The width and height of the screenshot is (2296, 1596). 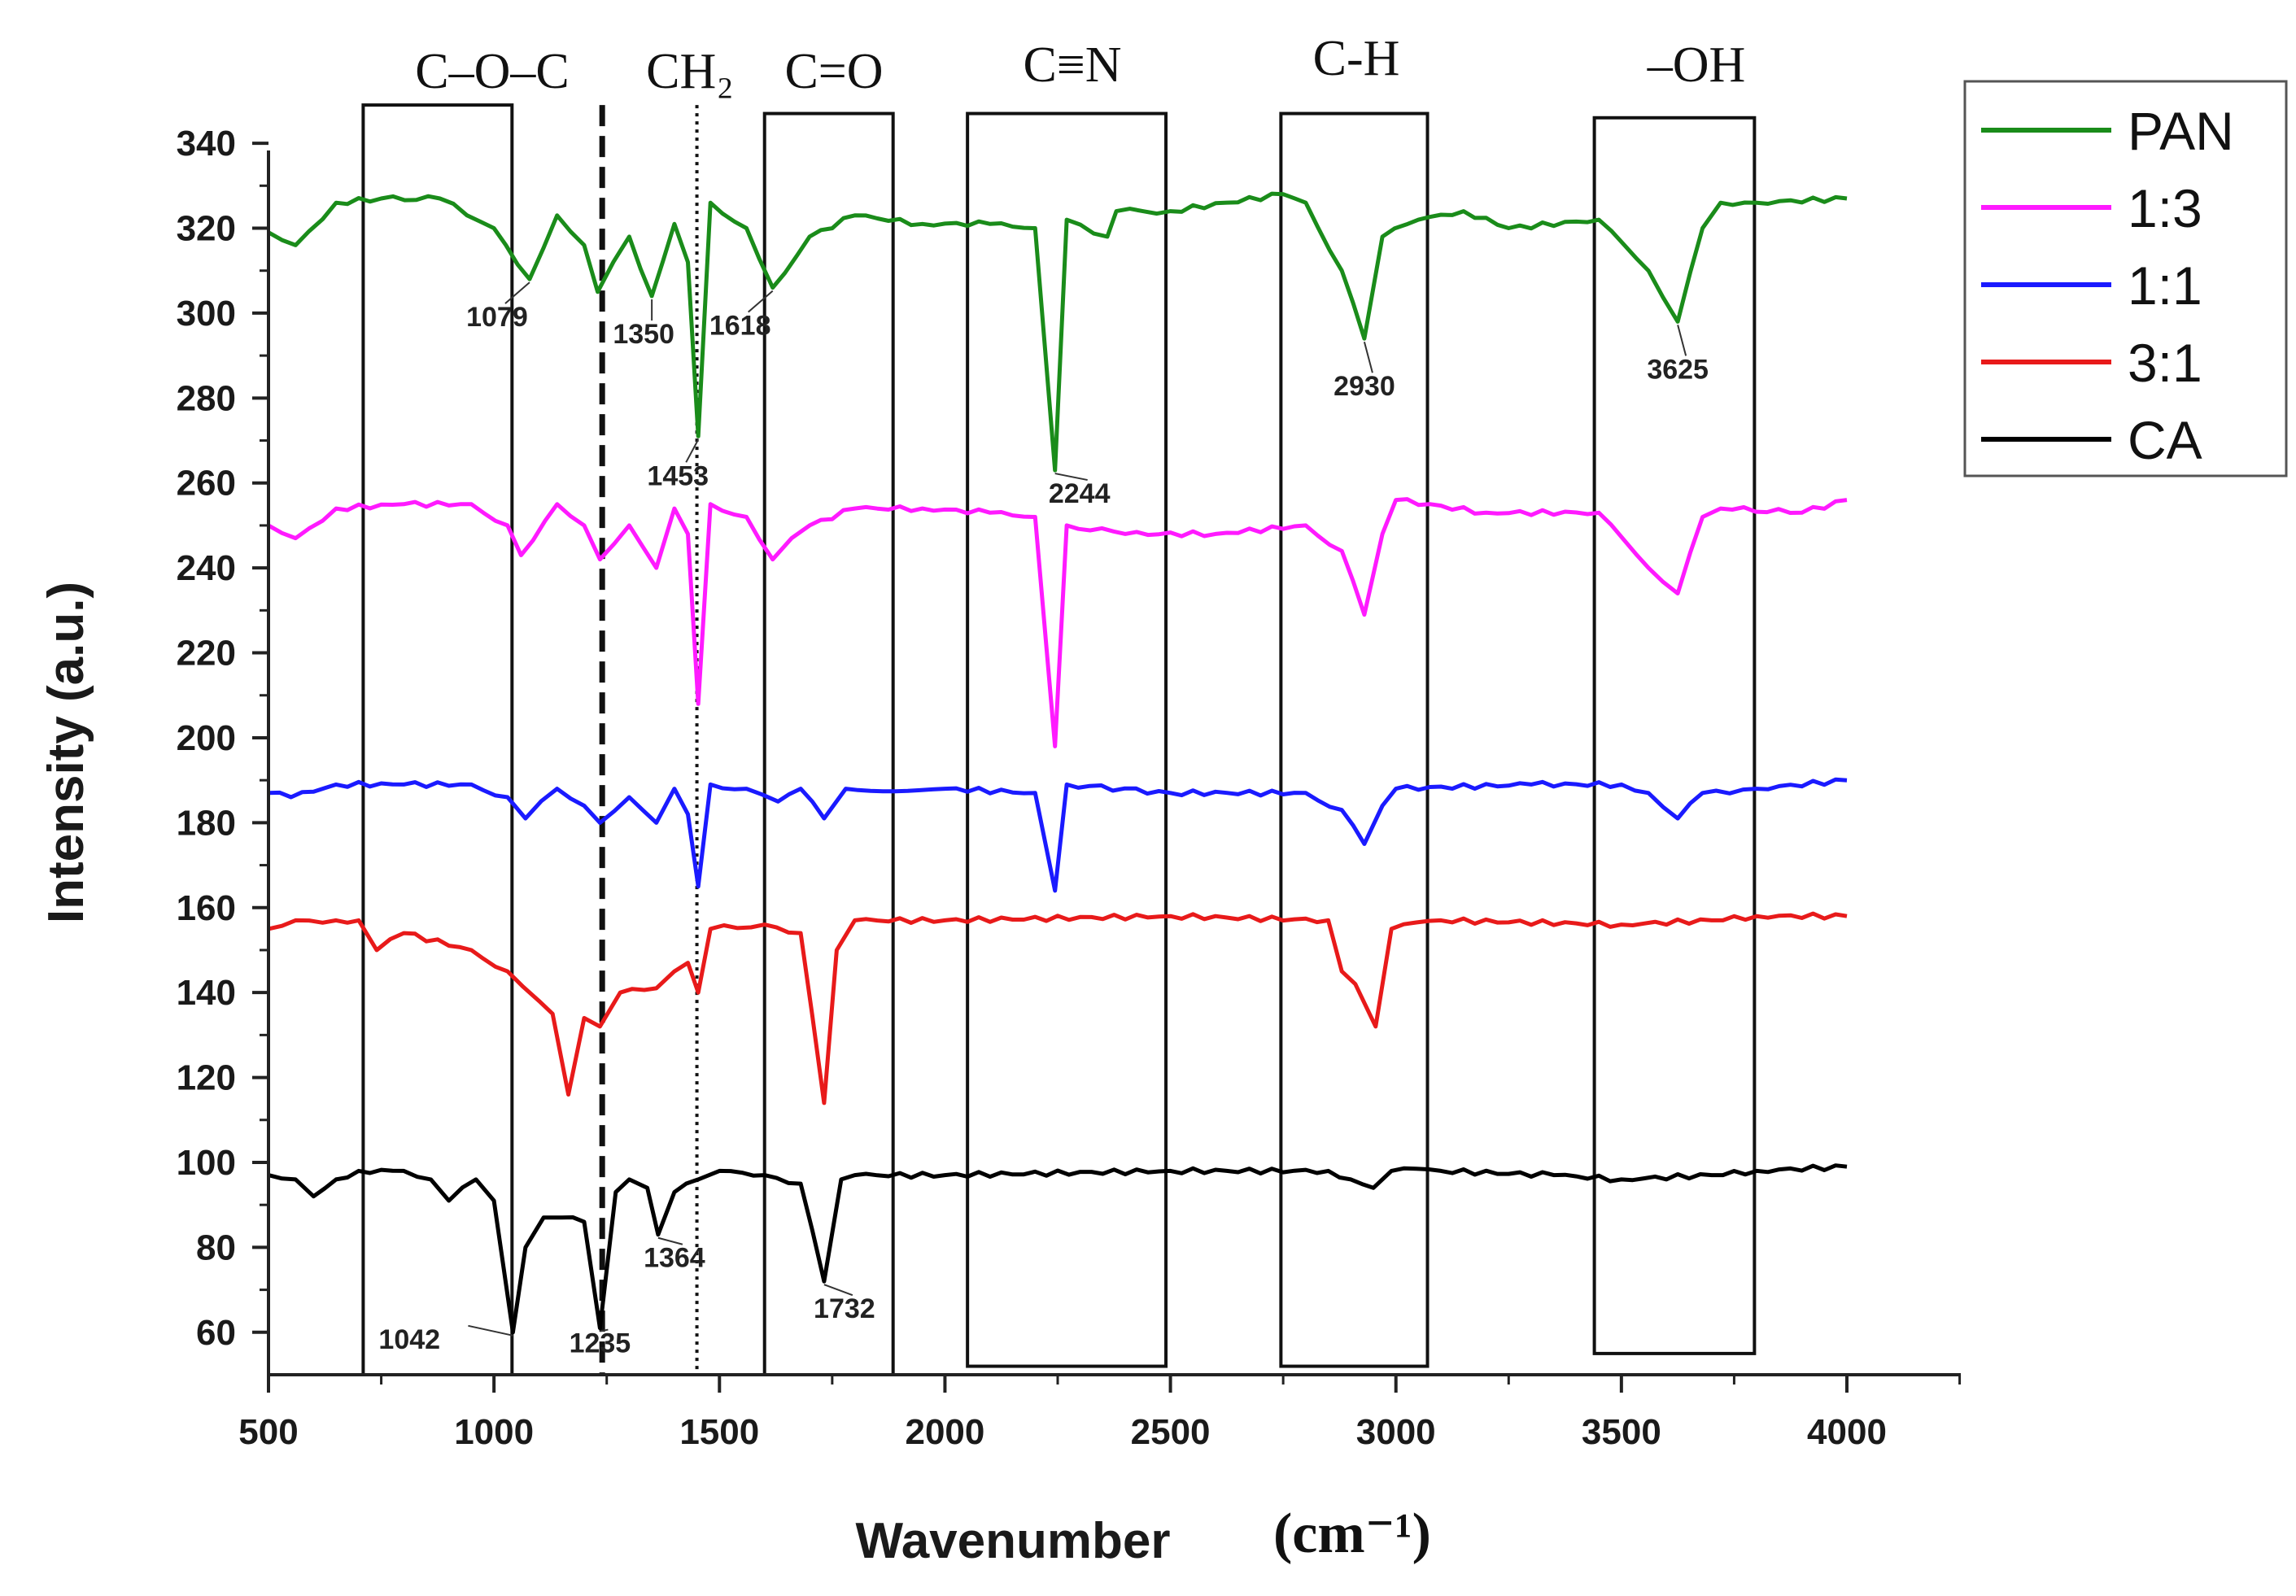 What do you see at coordinates (216, 1333) in the screenshot?
I see `y-tick-label: 60` at bounding box center [216, 1333].